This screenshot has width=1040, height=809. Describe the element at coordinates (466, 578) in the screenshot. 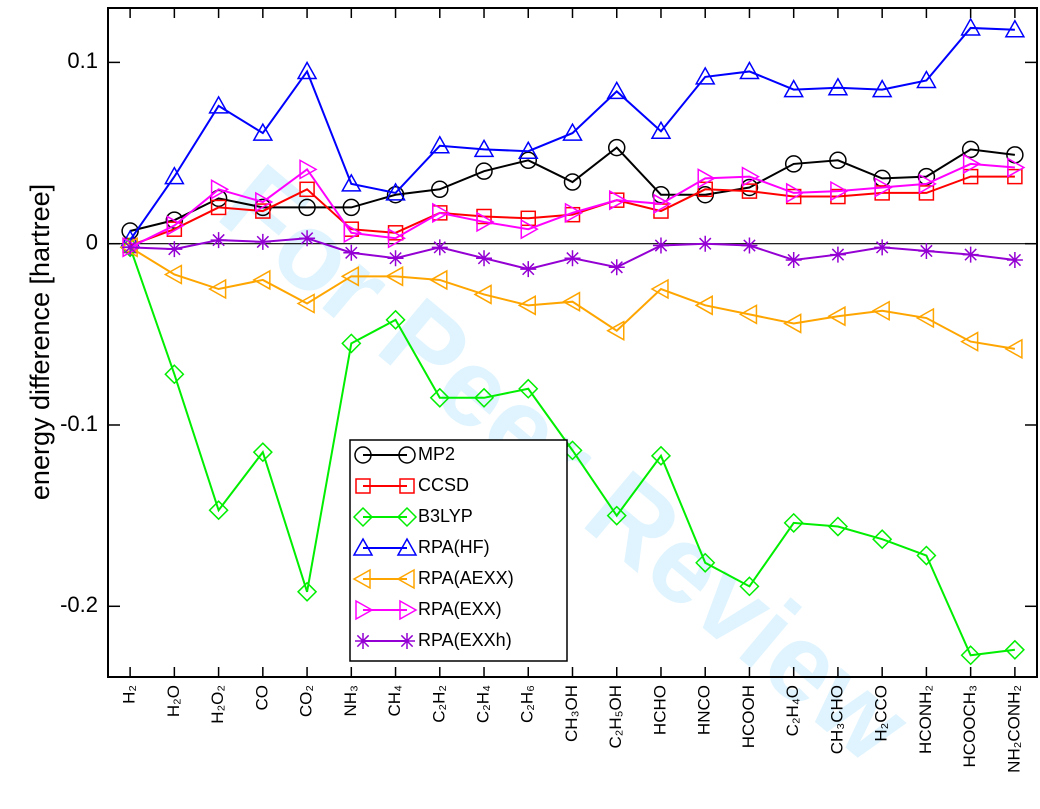

I see `legend-label: RPA(AEXX)` at that location.